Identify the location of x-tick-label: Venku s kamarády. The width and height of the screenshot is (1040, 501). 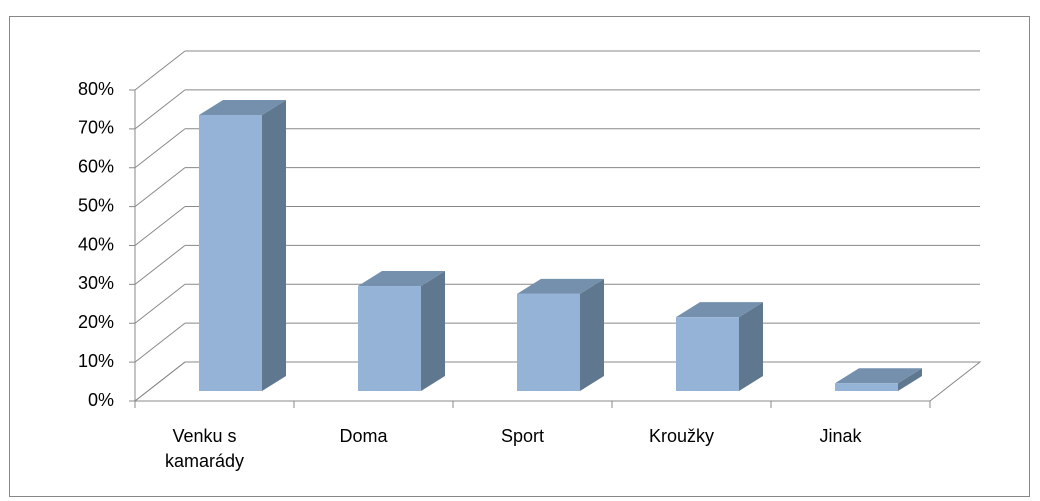
(204, 448).